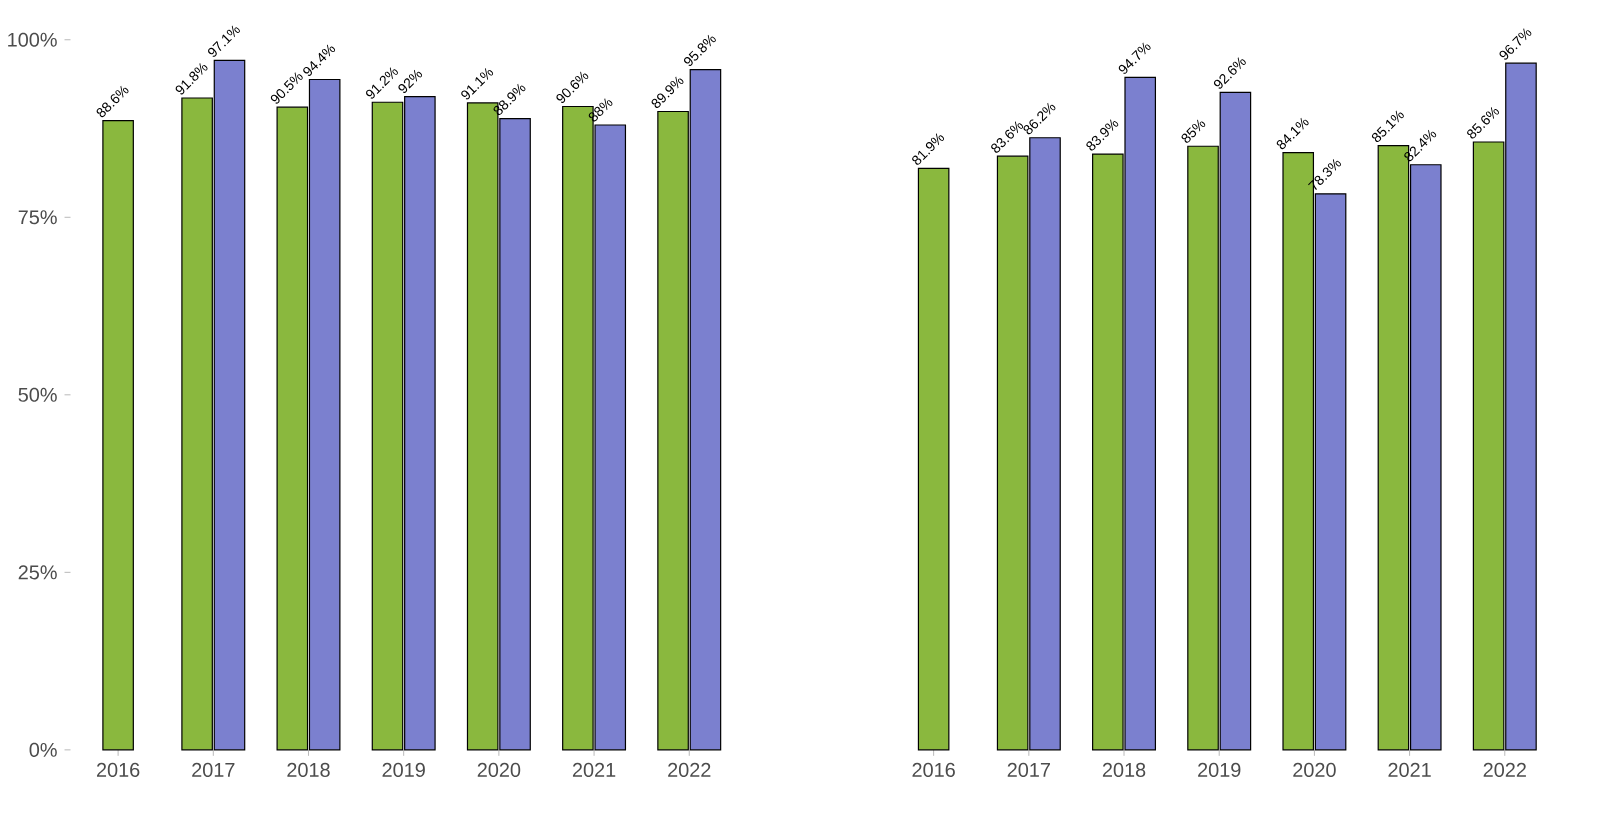  I want to click on y-tick-label: 75%, so click(37, 217).